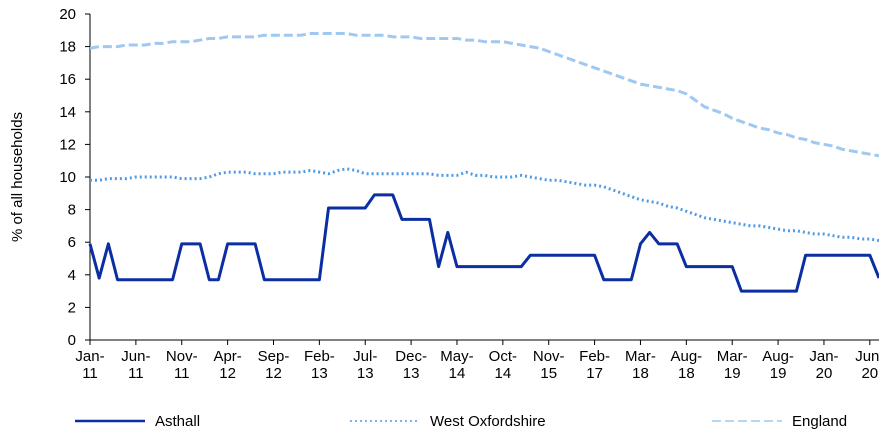 This screenshot has height=438, width=879. Describe the element at coordinates (456, 365) in the screenshot. I see `x-tick-label: May-14` at that location.